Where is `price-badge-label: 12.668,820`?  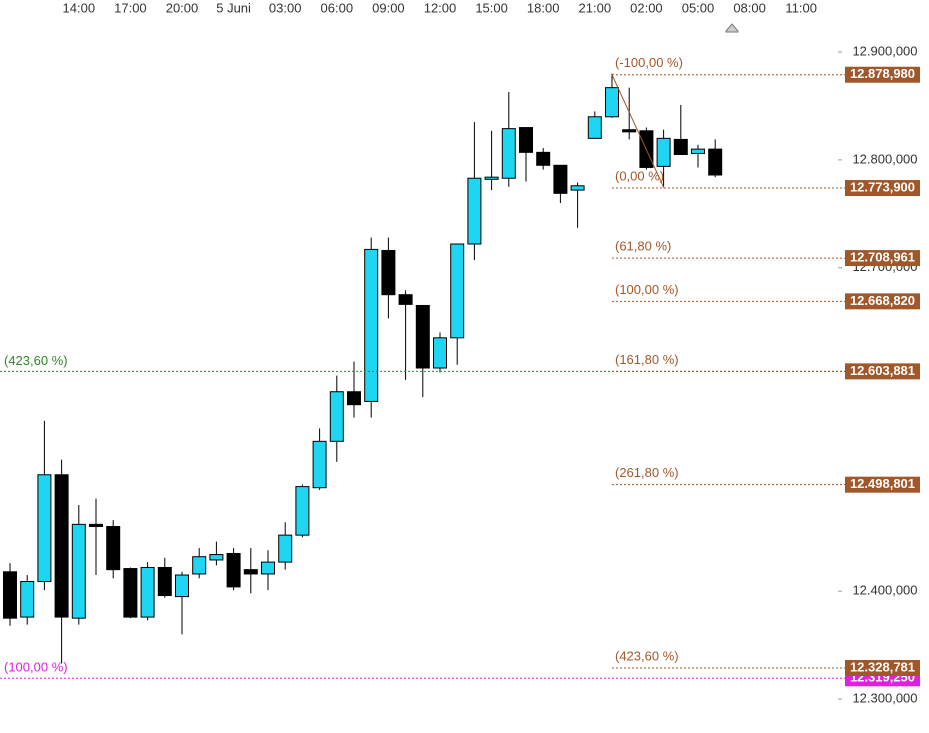
price-badge-label: 12.668,820 is located at coordinates (882, 300).